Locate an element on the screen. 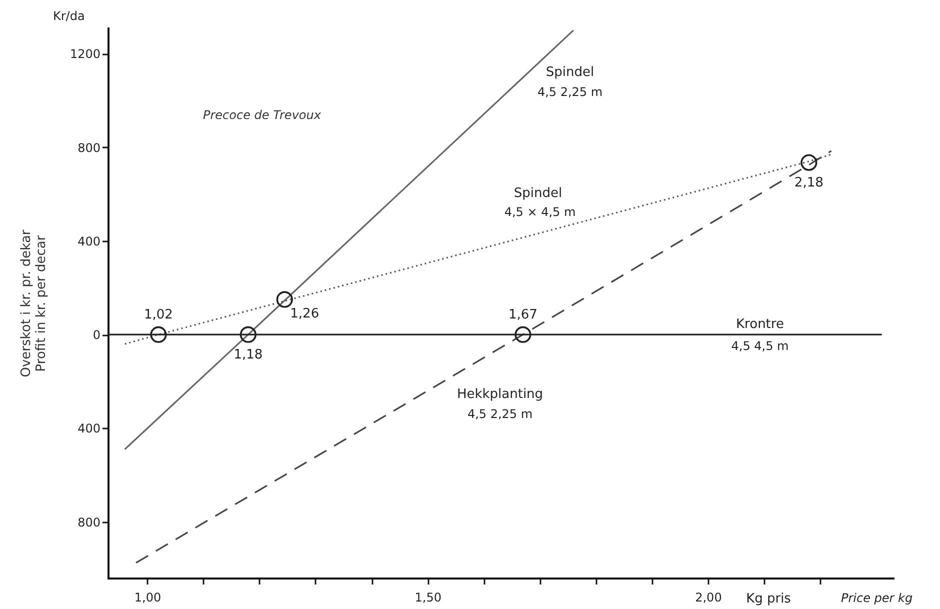 Image resolution: width=940 pixels, height=609 pixels. annotation: 1,26 is located at coordinates (305, 314).